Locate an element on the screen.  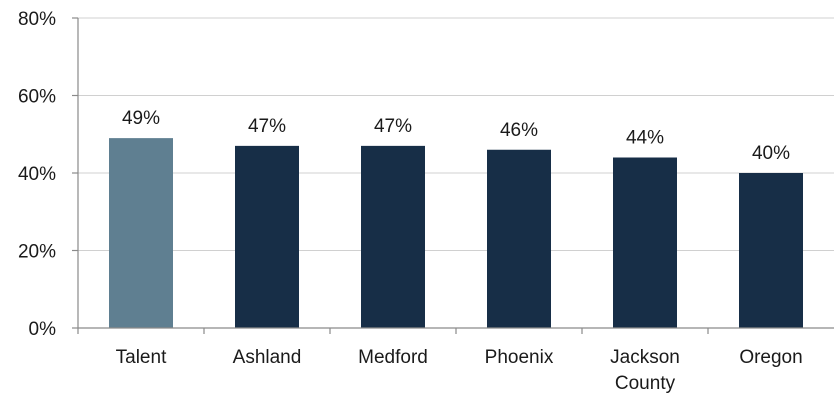
x-category-label-2: Medford is located at coordinates (393, 357).